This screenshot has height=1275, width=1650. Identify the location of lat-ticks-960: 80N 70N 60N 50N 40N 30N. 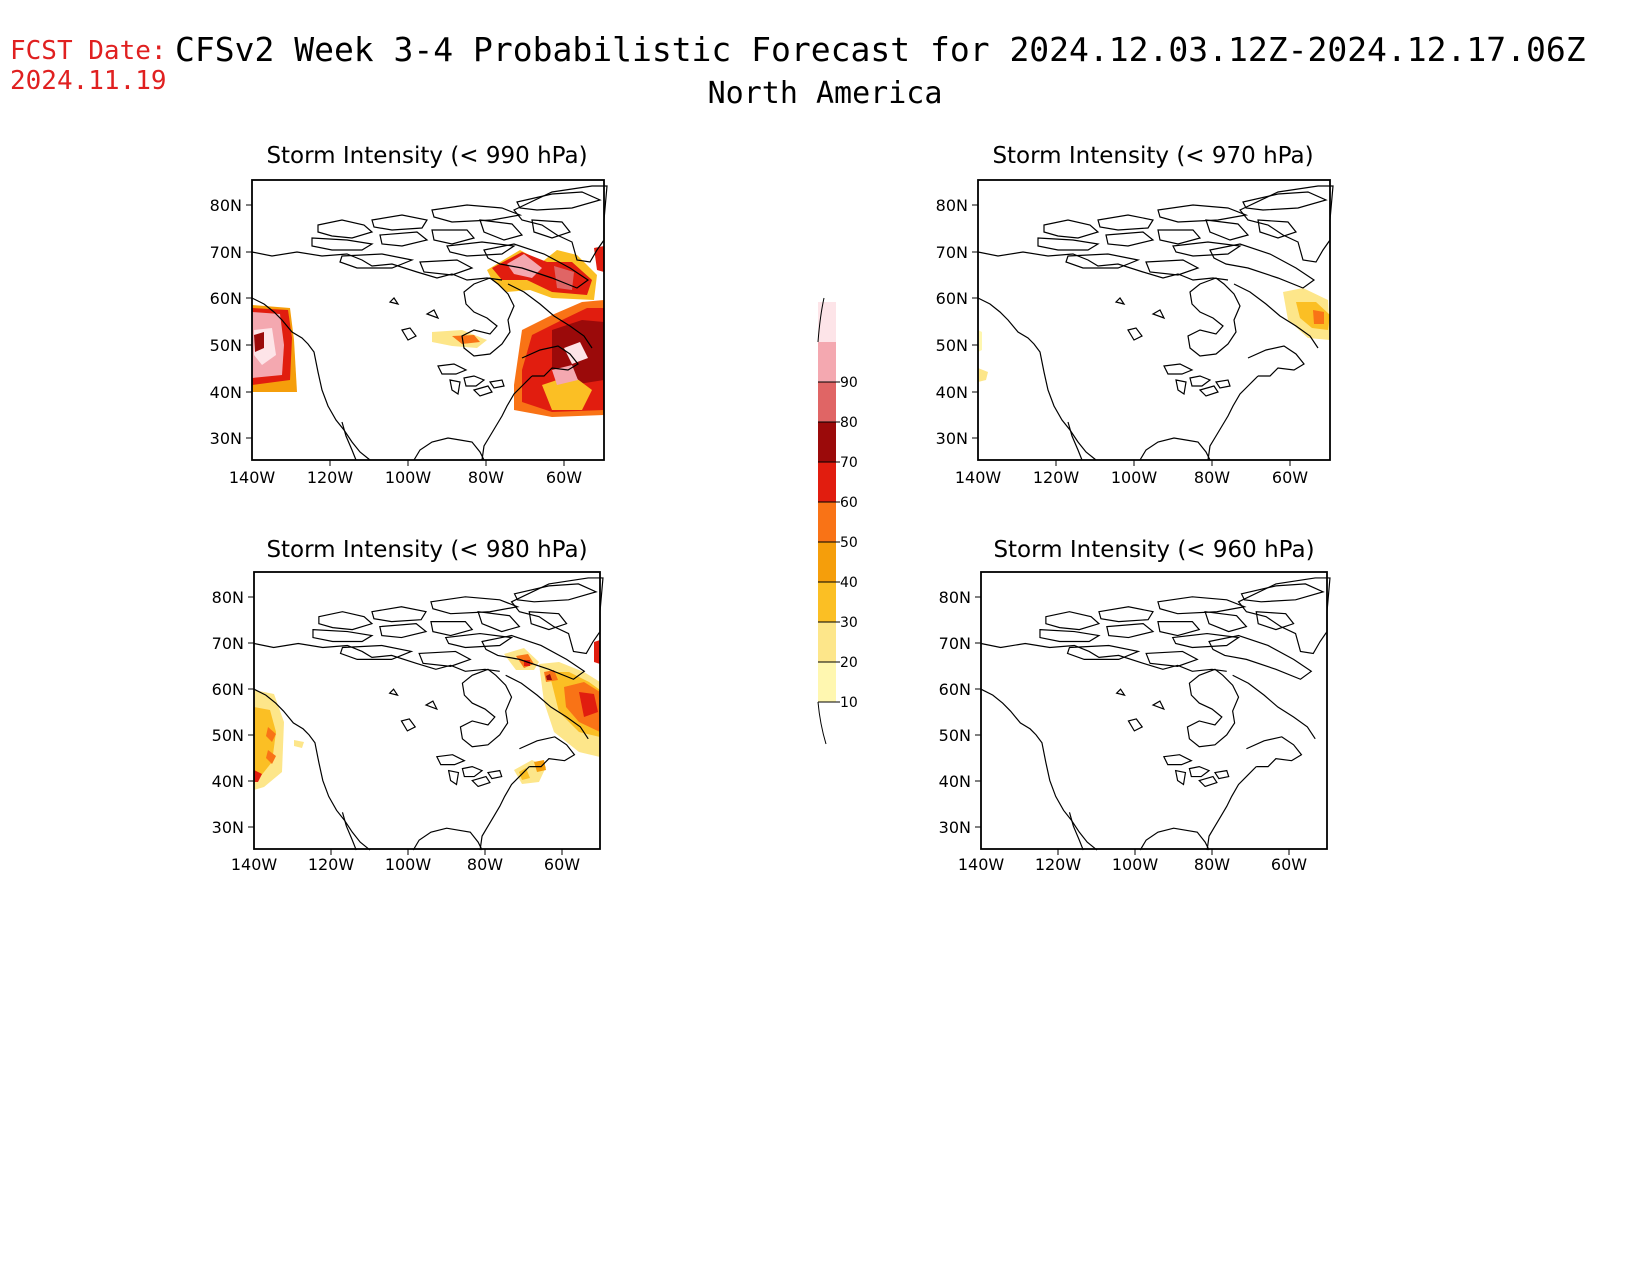
(960, 712).